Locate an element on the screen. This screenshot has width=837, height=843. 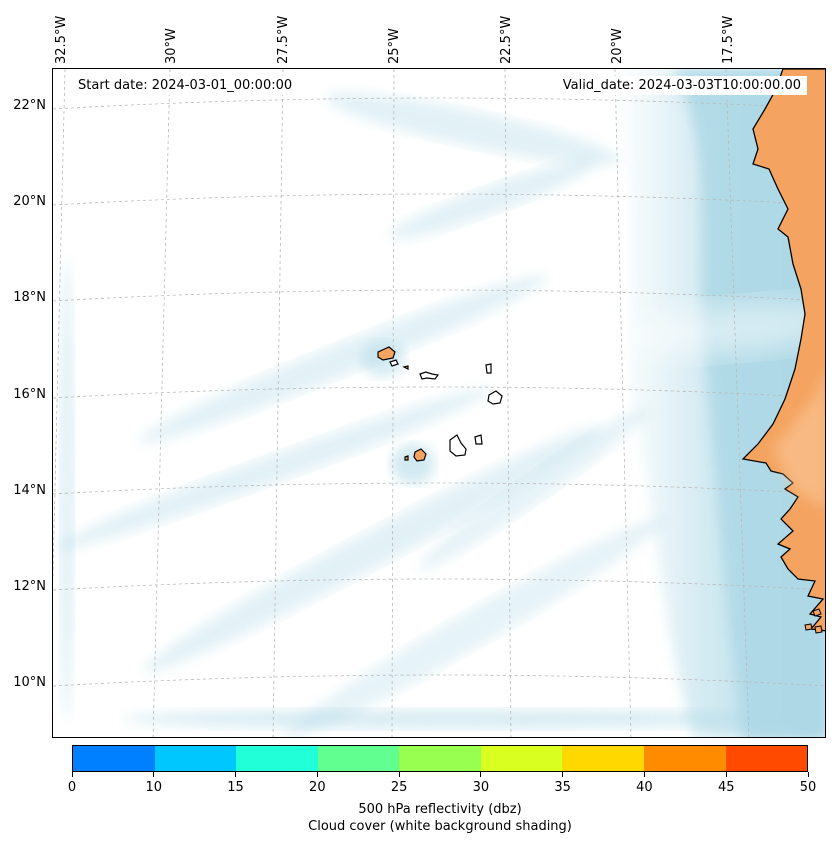
longitude-label: 32.5°W is located at coordinates (61, 39).